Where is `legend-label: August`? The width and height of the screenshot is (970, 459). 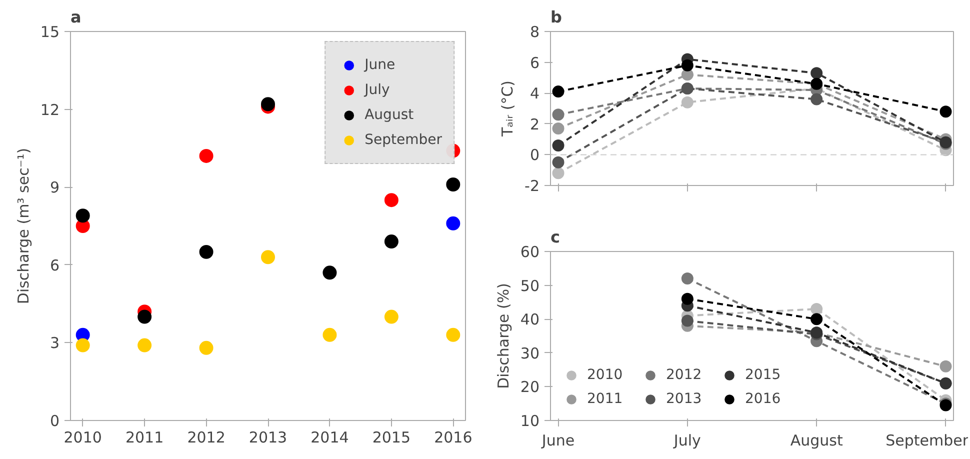
legend-label: August is located at coordinates (389, 115).